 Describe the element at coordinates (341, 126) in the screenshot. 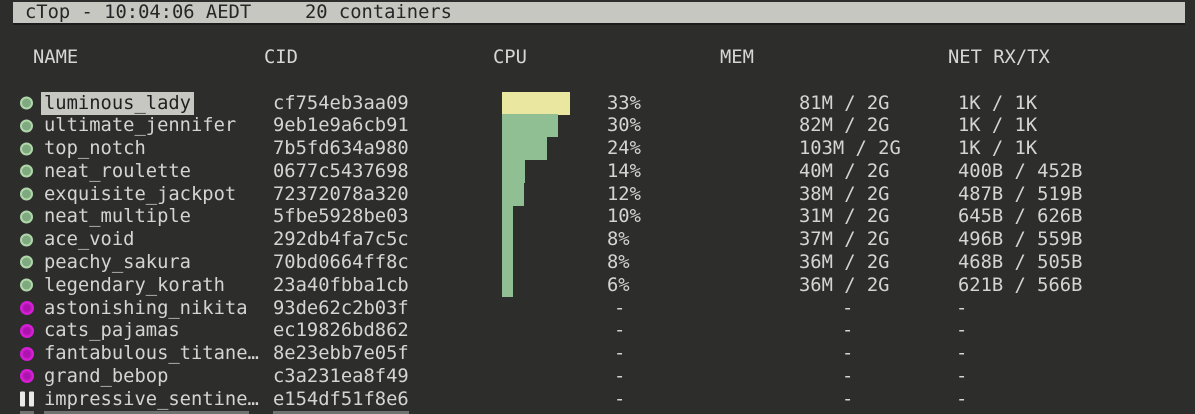

I see `container-cid: 9eb1e9a6cb91` at that location.